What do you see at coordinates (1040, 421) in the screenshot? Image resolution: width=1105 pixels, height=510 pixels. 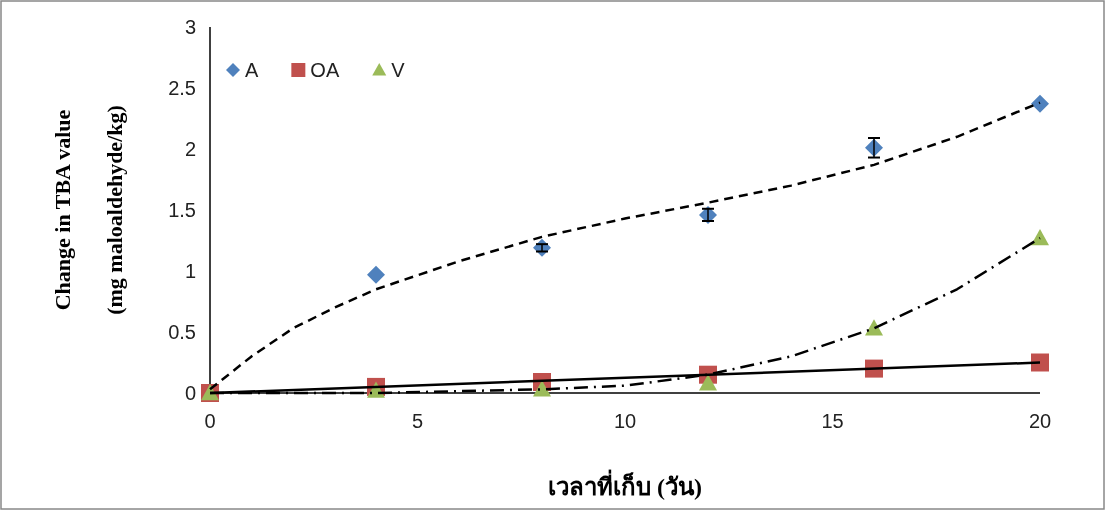 I see `x-tick-label: 20` at bounding box center [1040, 421].